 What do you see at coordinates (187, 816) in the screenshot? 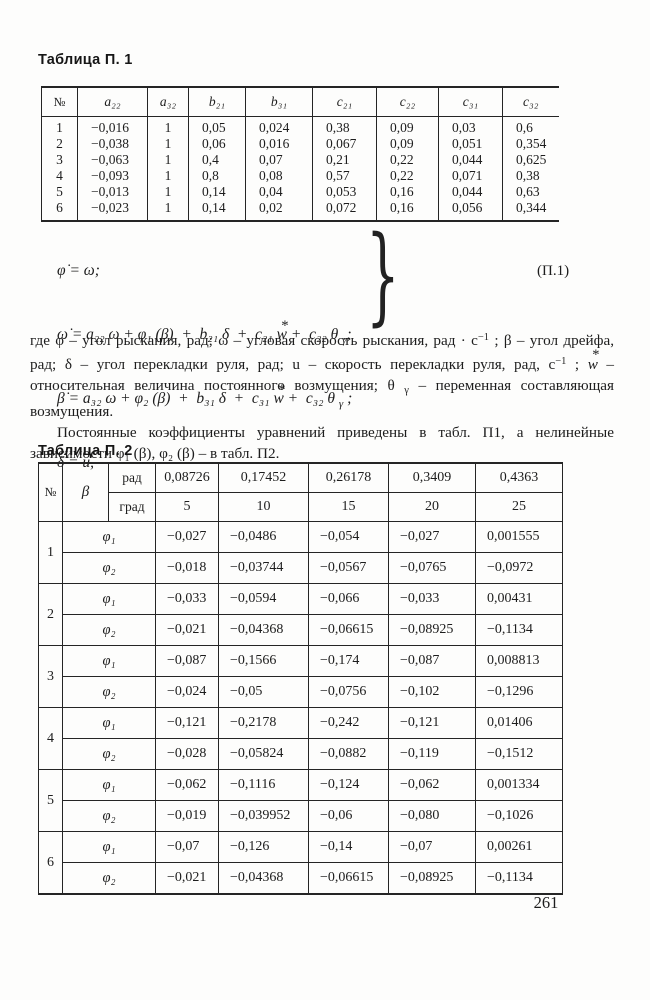
I see `table2-cell: −0,019` at bounding box center [187, 816].